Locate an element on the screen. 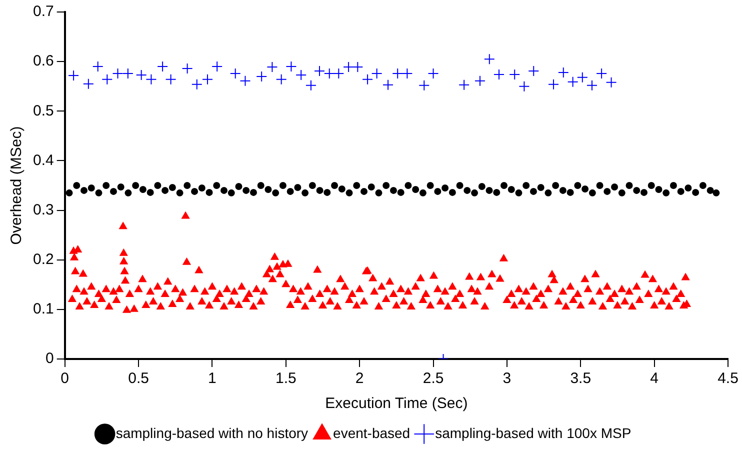 Image resolution: width=742 pixels, height=453 pixels. y-axis-title: Overhead (MSec) is located at coordinates (17, 185).